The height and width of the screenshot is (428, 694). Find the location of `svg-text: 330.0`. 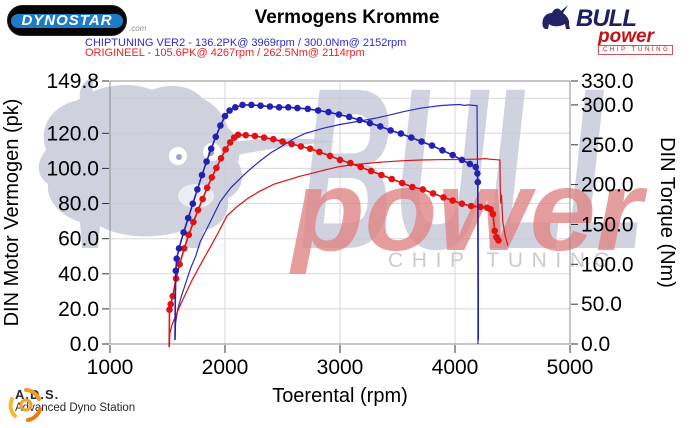

svg-text: 330.0 is located at coordinates (607, 81).